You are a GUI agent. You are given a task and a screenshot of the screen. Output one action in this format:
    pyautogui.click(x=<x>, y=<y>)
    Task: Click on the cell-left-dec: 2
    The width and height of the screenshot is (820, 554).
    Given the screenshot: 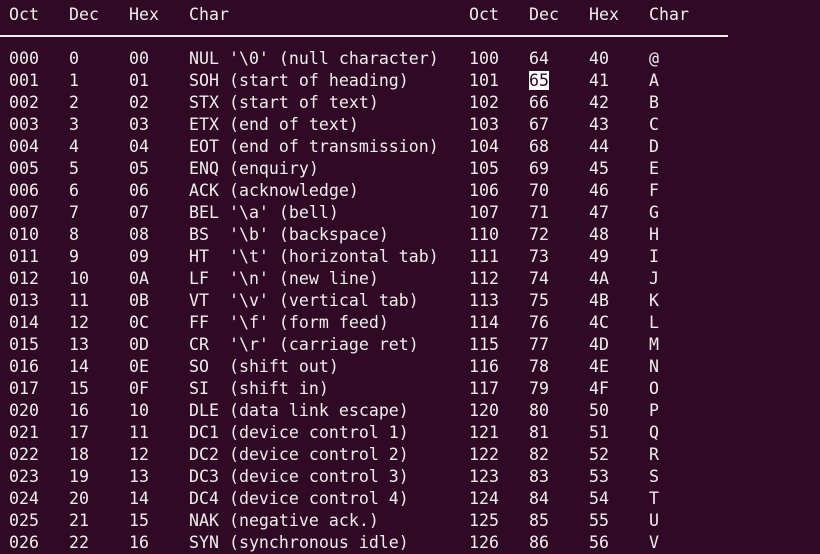 What is the action you would take?
    pyautogui.click(x=74, y=102)
    